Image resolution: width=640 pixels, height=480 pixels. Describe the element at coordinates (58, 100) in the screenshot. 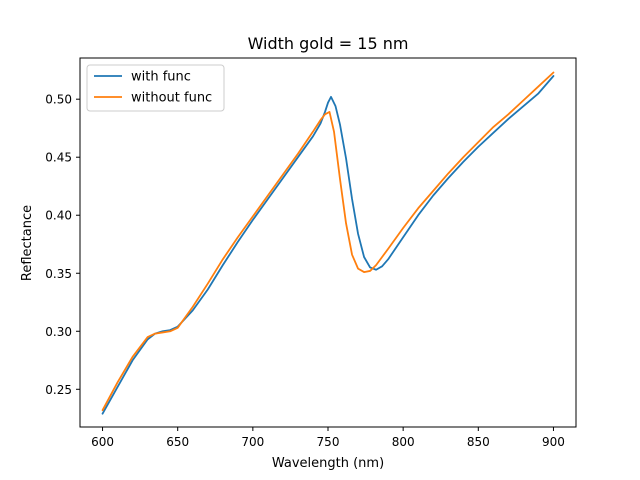

I see `y-tick-label: 0.50` at that location.